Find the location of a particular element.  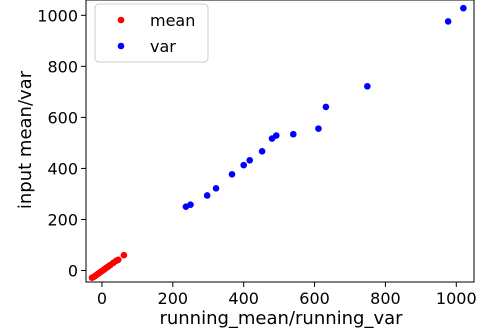

y-tick-label: 800 is located at coordinates (62, 66).